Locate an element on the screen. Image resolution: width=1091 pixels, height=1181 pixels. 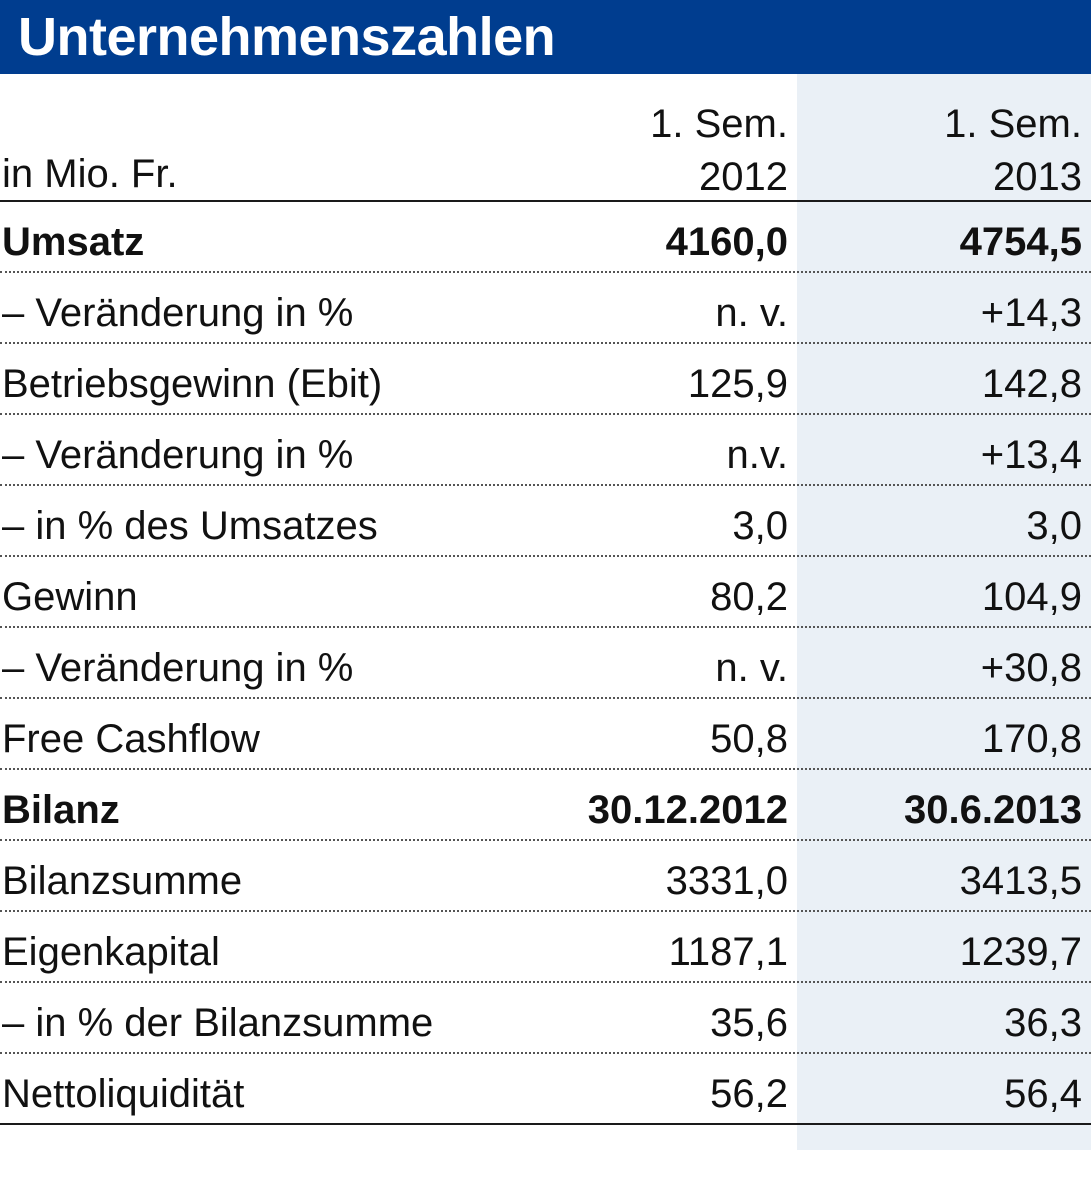
value-2012: 35,6 is located at coordinates (749, 1023).